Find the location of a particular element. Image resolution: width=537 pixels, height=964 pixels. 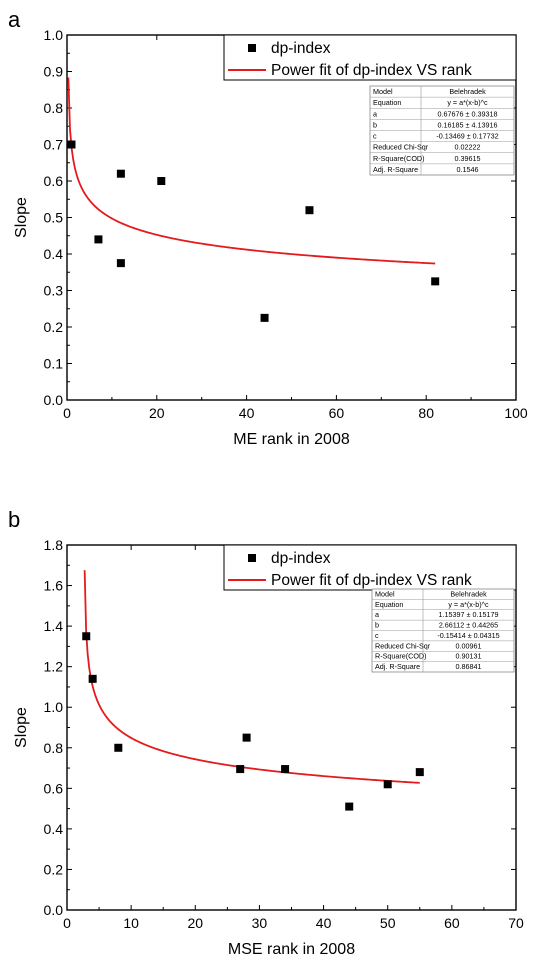

y-tick-label: 1.0 is located at coordinates (54, 35).